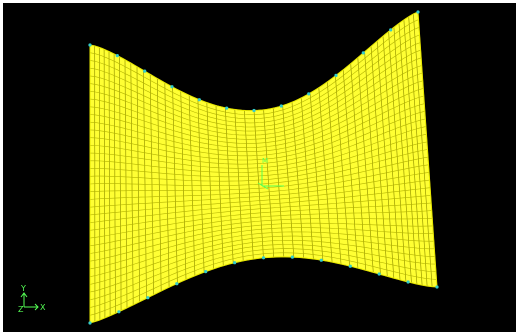  I want to click on x-axis-label: X, so click(43, 307).